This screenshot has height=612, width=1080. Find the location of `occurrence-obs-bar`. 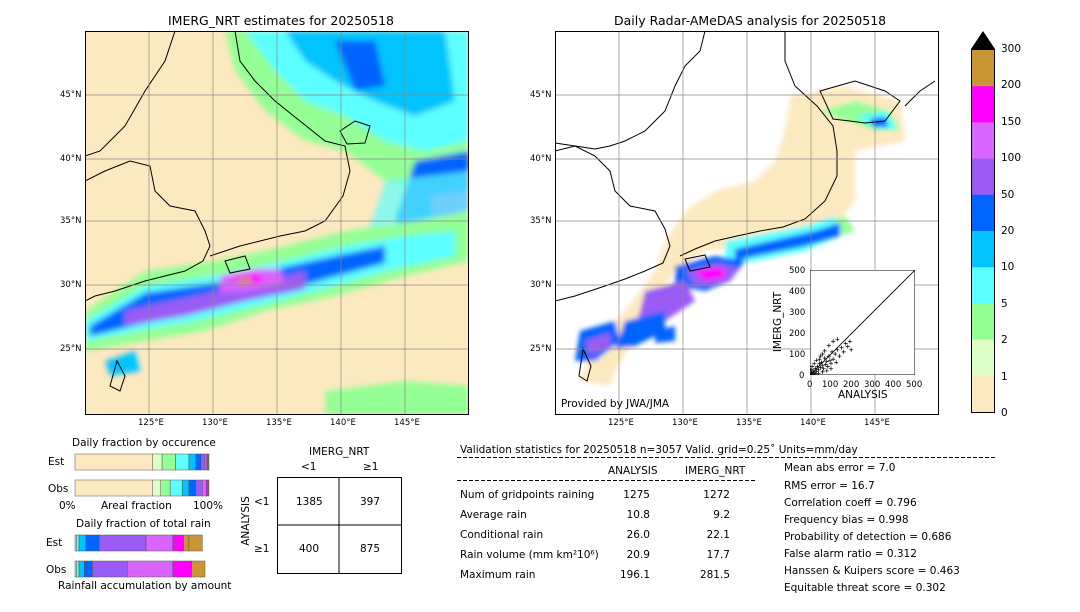

occurrence-obs-bar is located at coordinates (142, 488).